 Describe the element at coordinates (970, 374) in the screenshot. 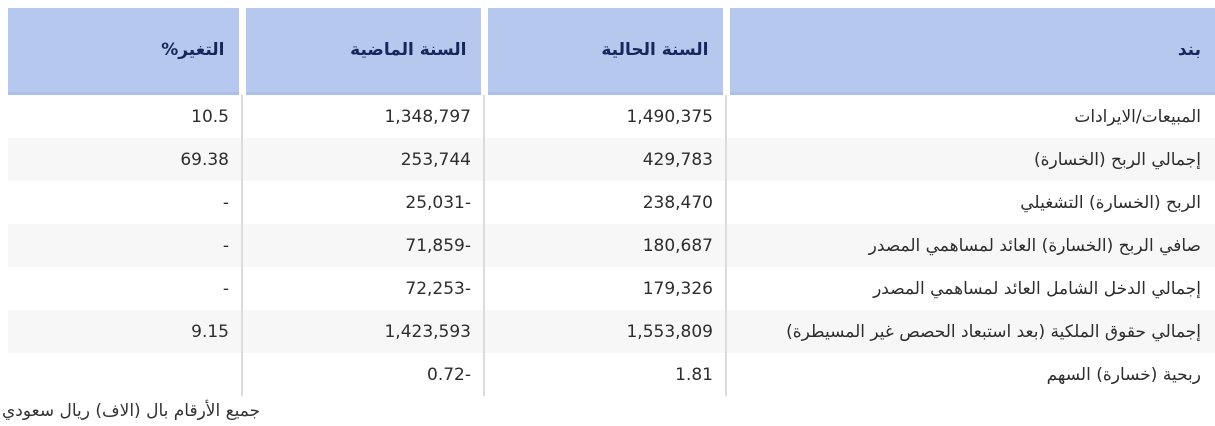

I see `cell-item: ربحية (خسارة) السهم` at that location.